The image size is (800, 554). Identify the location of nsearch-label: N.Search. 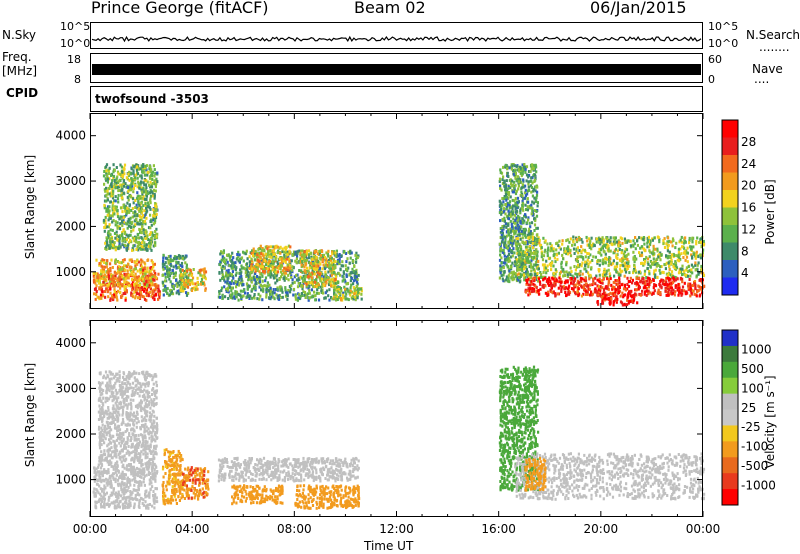
(773, 35).